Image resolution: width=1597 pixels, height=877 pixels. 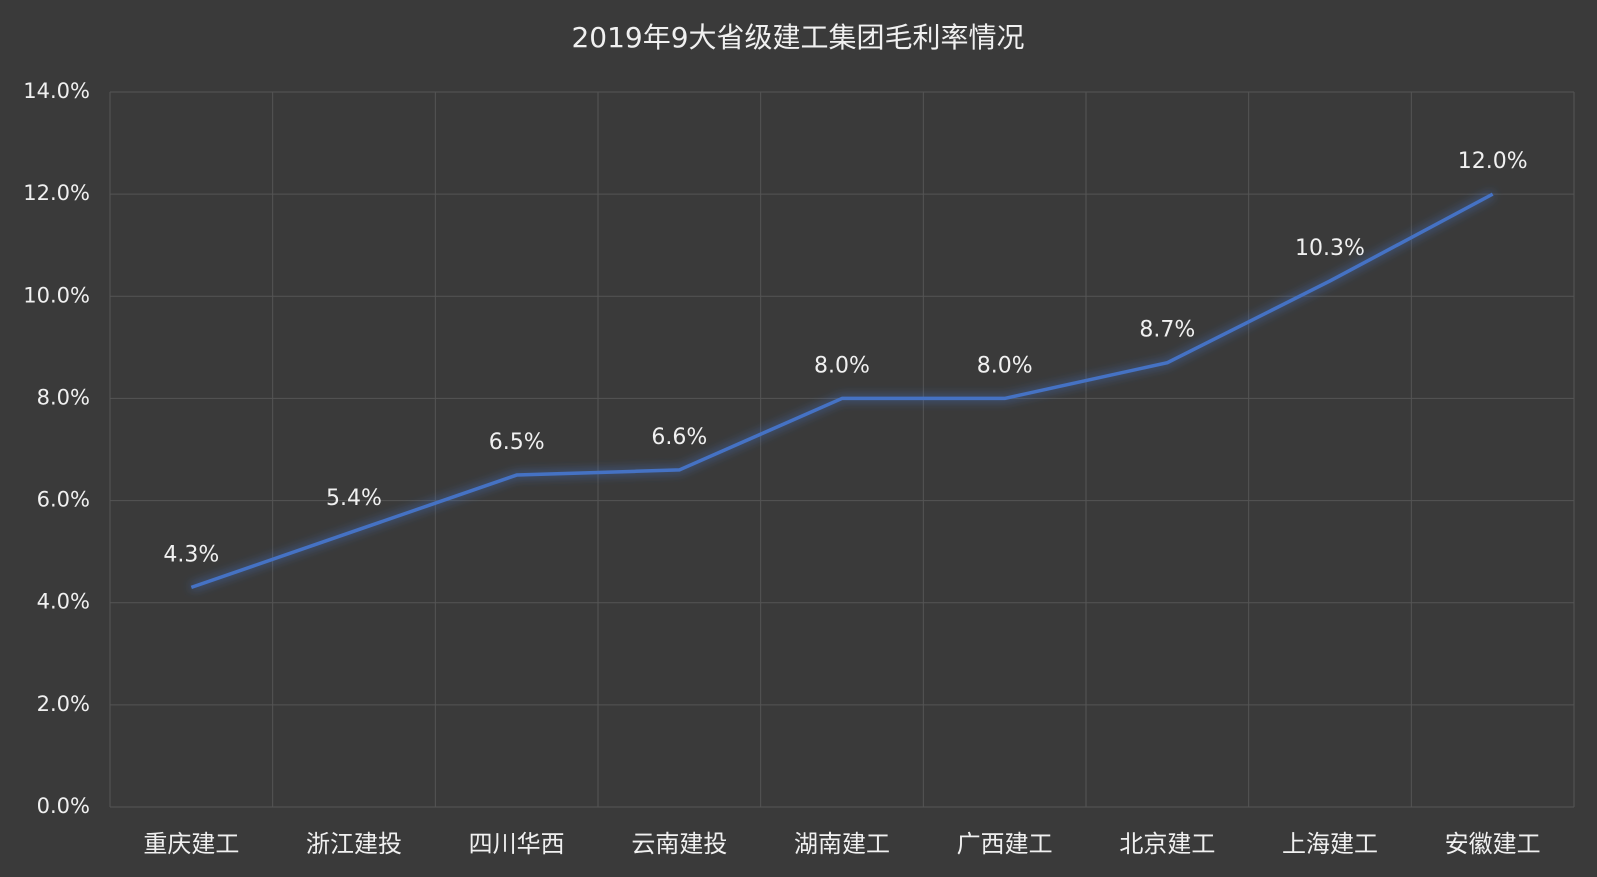 What do you see at coordinates (1167, 844) in the screenshot?
I see `x-tick-label: 北京建工` at bounding box center [1167, 844].